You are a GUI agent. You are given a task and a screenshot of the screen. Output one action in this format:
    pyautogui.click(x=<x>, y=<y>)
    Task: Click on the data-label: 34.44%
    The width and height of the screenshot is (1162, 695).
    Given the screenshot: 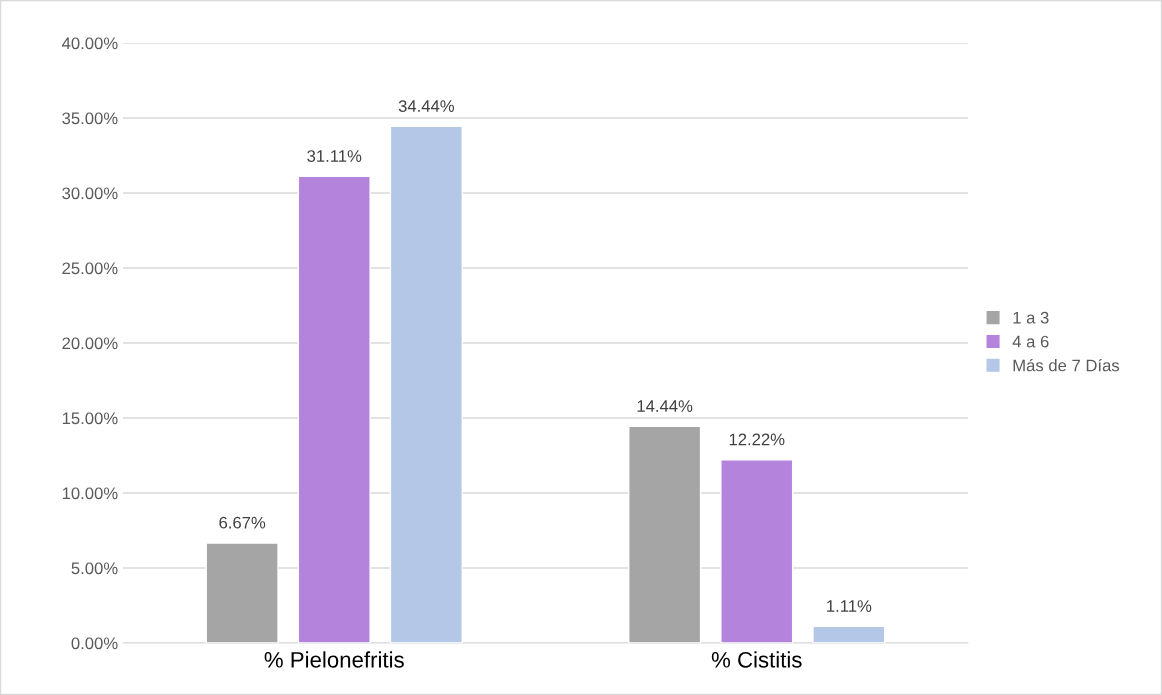 What is the action you would take?
    pyautogui.click(x=426, y=106)
    